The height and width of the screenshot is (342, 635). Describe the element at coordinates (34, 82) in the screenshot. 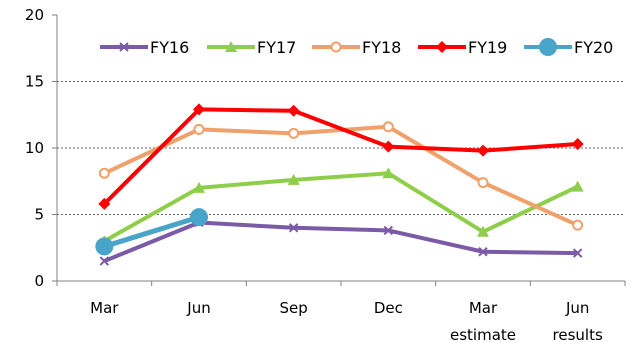

I see `y-tick-label: 15` at that location.